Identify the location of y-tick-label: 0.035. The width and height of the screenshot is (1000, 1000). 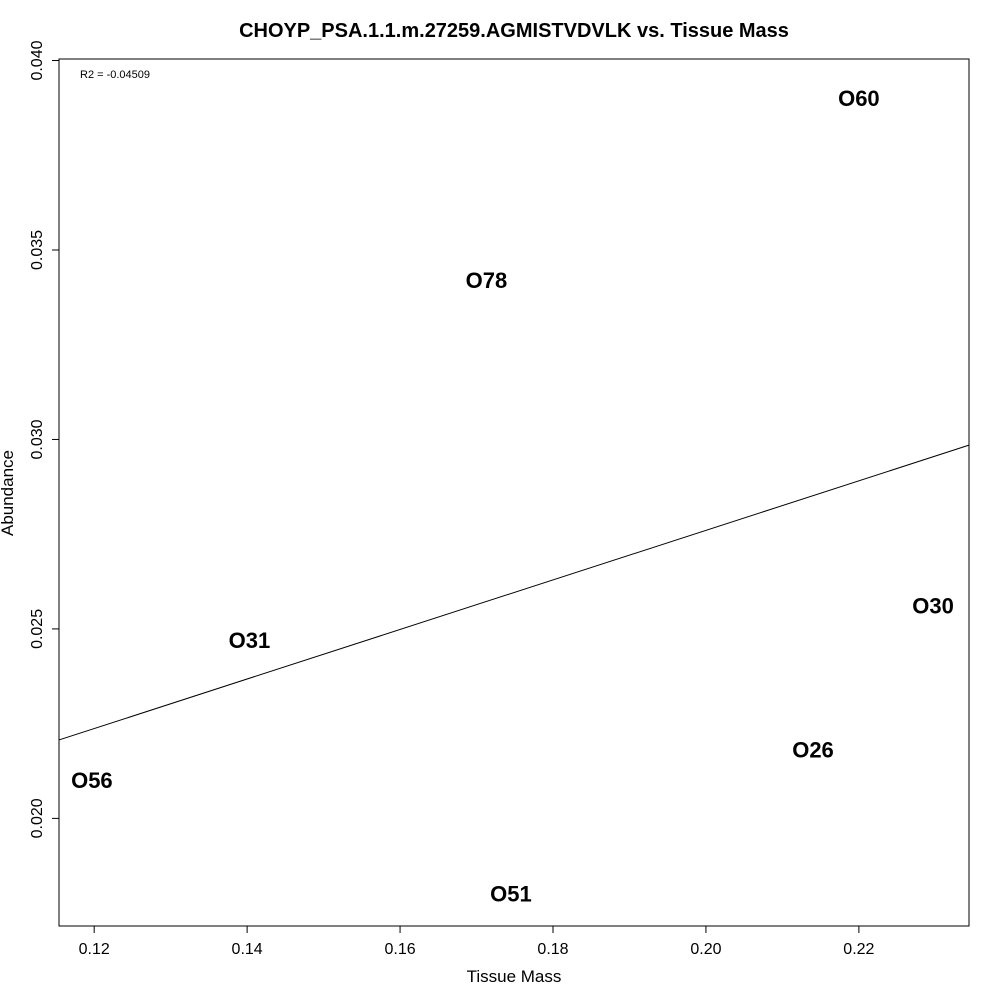
(37, 250).